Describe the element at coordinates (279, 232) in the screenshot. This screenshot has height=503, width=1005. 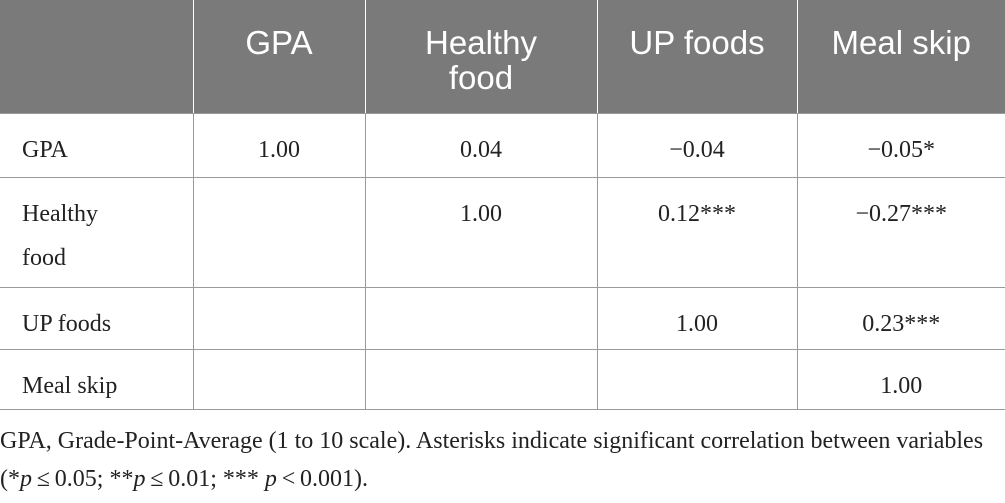
I see `cell-healthy-food-gpa` at that location.